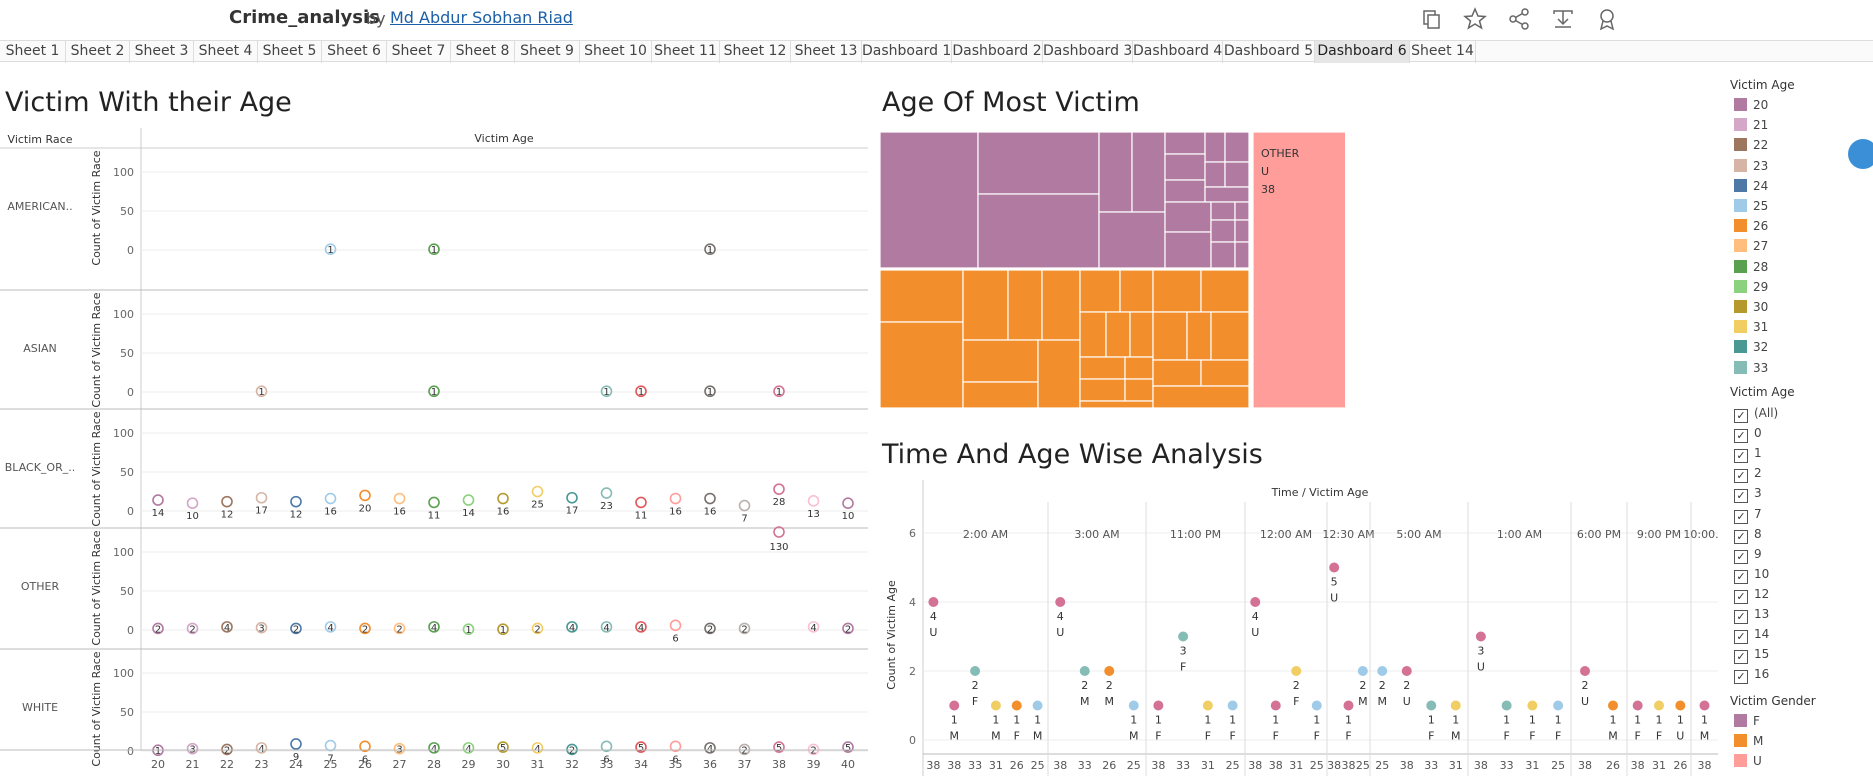 The image size is (1873, 776). I want to click on author-link: Md Abdur Sobhan Riad, so click(481, 17).